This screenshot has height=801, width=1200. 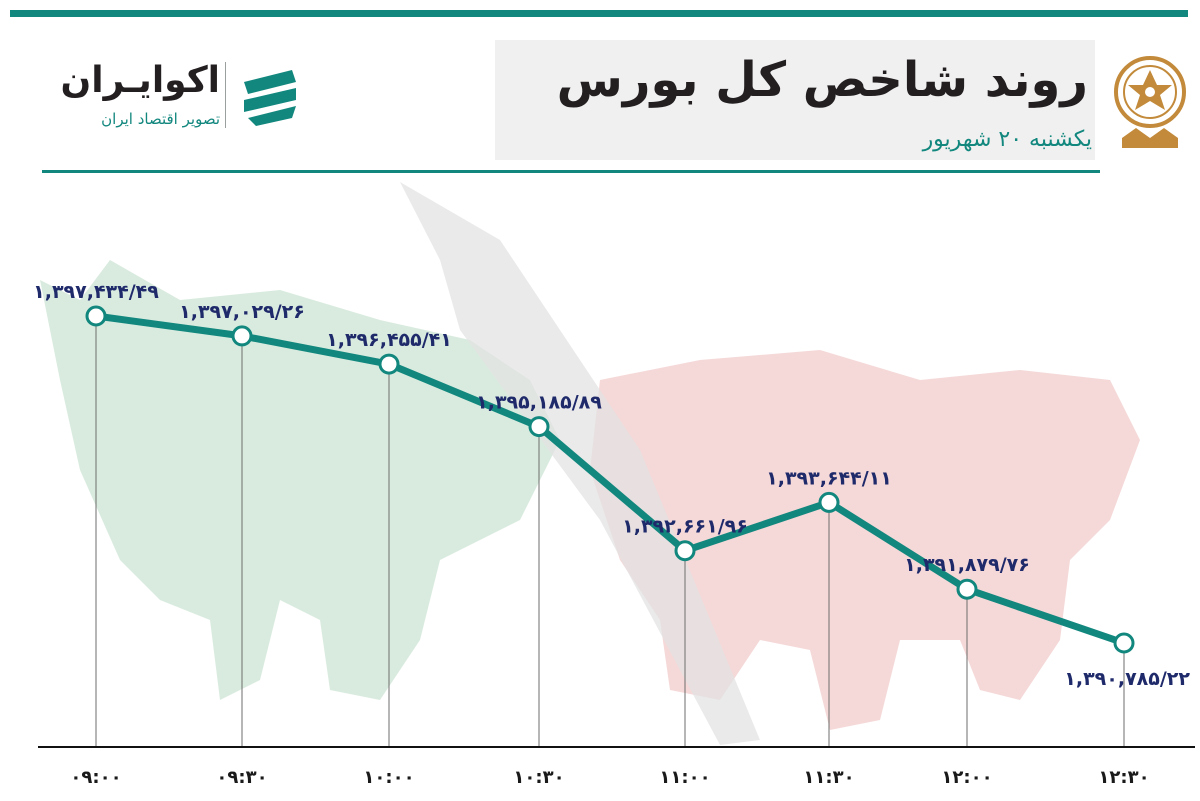 I want to click on header-rule, so click(x=571, y=171).